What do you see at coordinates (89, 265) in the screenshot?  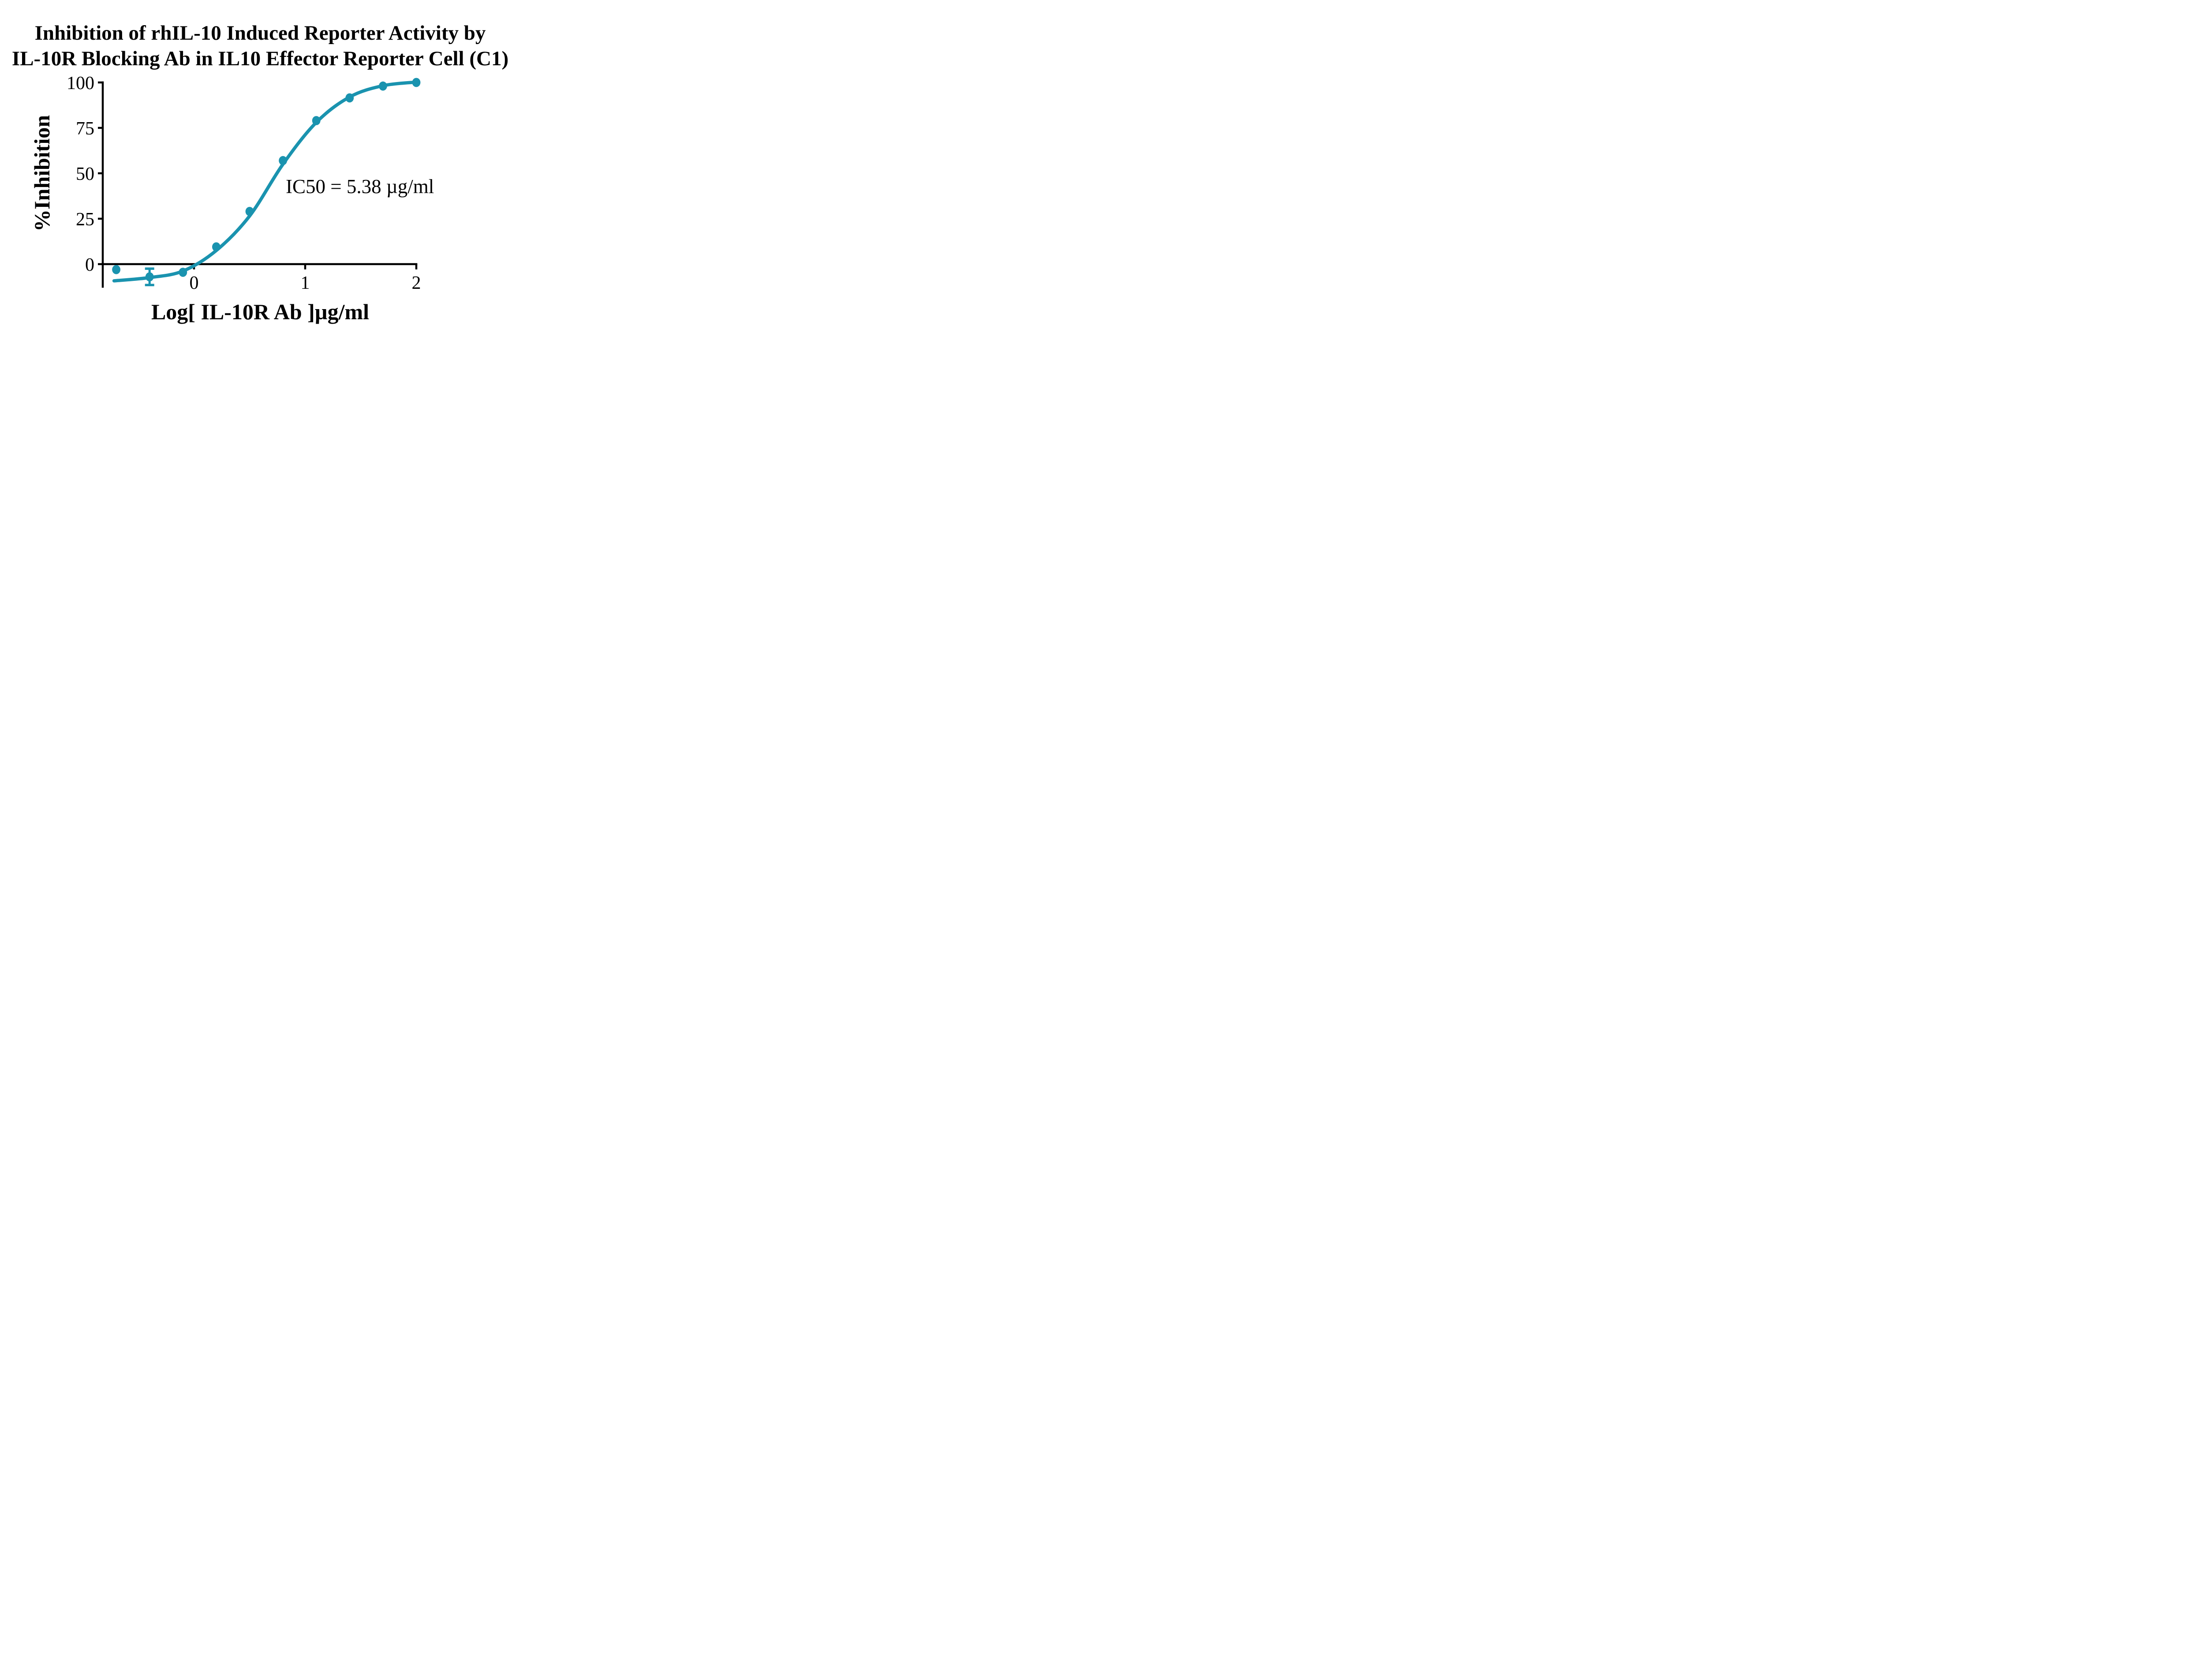 I see `y-tick-label: 0` at bounding box center [89, 265].